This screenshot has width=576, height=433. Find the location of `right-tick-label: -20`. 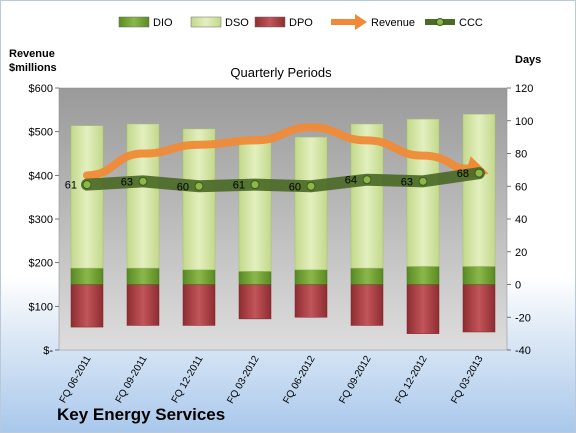

right-tick-label: -20 is located at coordinates (523, 318).